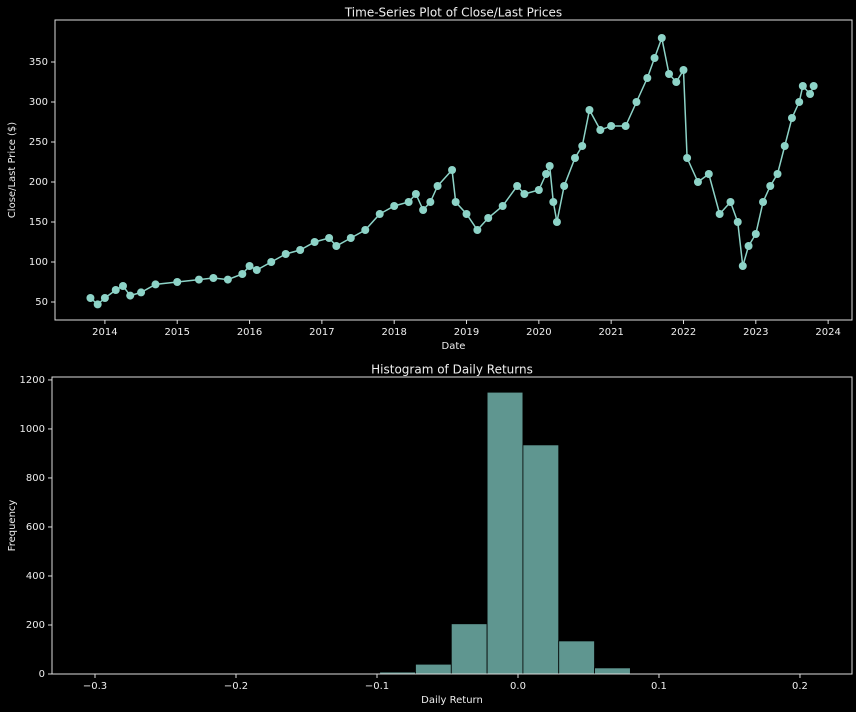 The height and width of the screenshot is (712, 856). Describe the element at coordinates (452, 700) in the screenshot. I see `x-axis-label: Daily Return` at that location.